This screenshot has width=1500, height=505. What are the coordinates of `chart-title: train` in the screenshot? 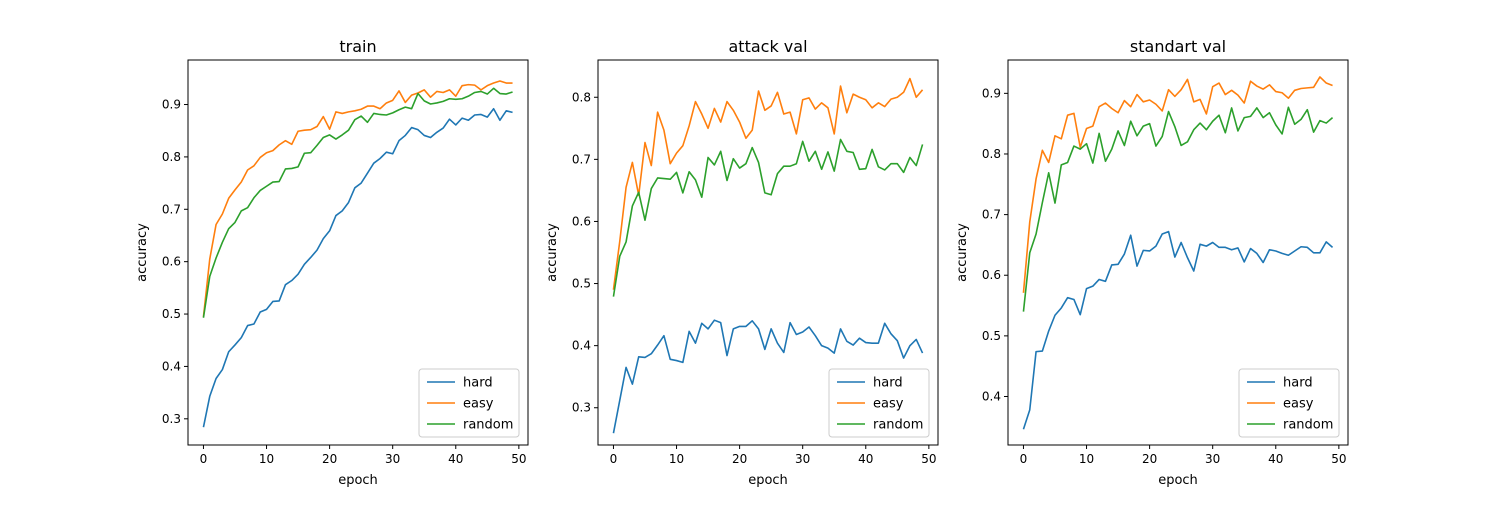 It's located at (357, 46).